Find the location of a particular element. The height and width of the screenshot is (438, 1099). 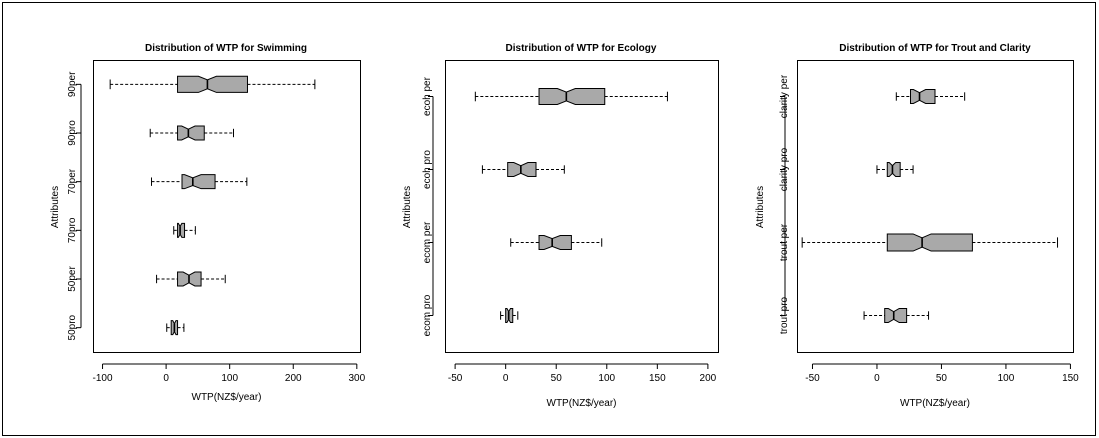

box-90per: 90per is located at coordinates (191, 84).